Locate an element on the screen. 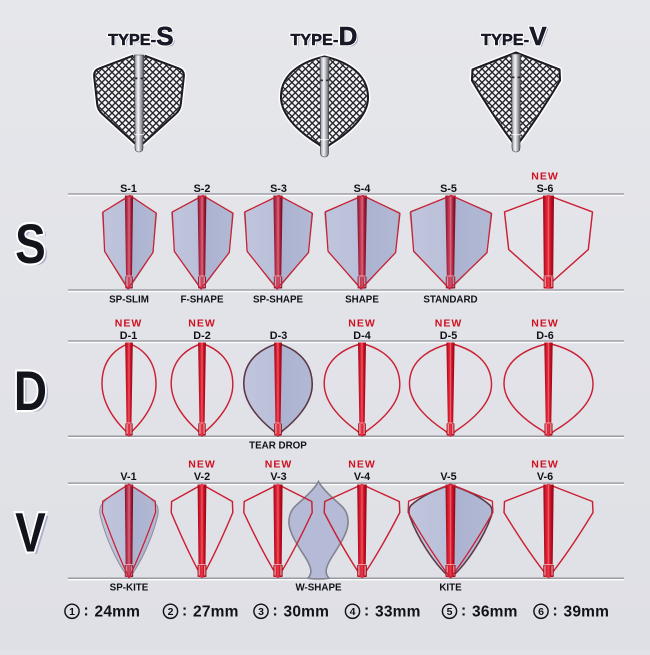 This screenshot has width=650, height=655. svg-text: V-6 is located at coordinates (545, 477).